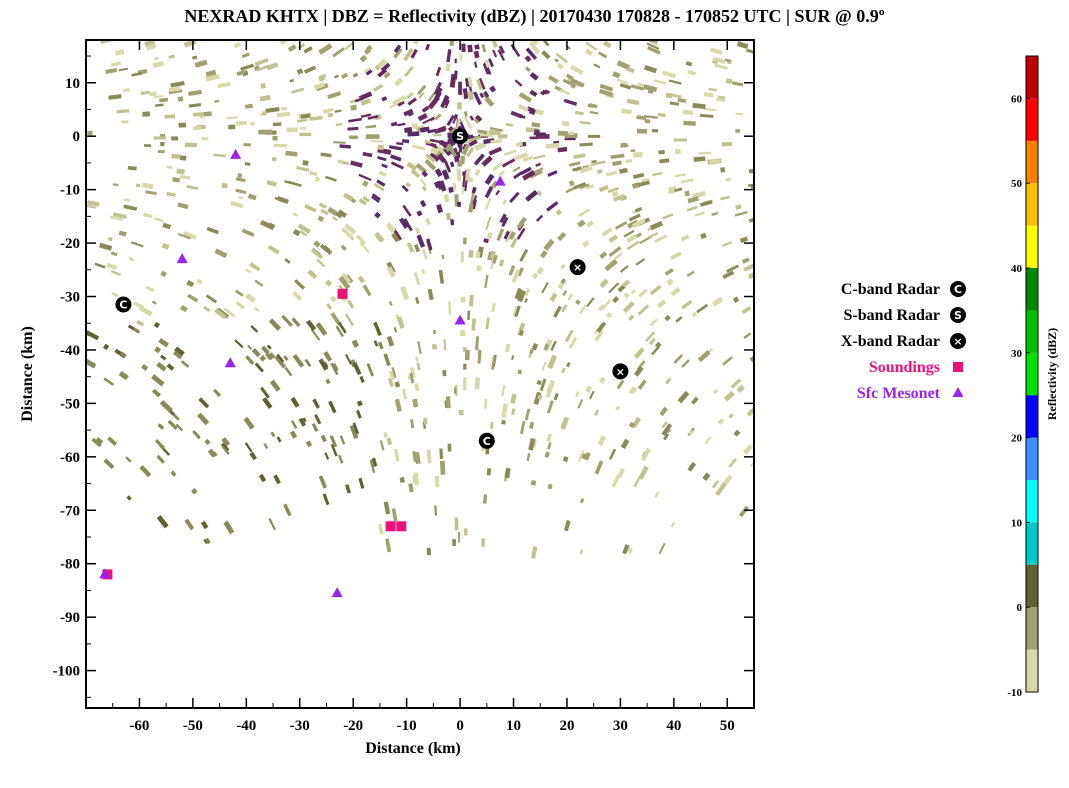 Image resolution: width=1069 pixels, height=788 pixels. Describe the element at coordinates (72, 84) in the screenshot. I see `y-tick-label: 10` at that location.